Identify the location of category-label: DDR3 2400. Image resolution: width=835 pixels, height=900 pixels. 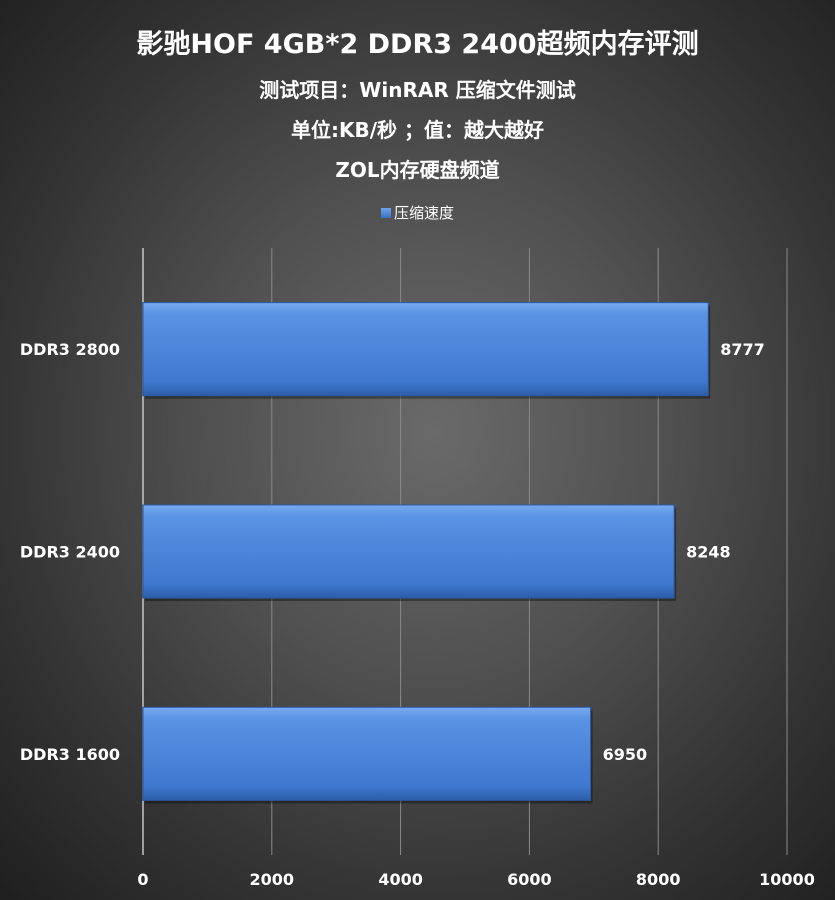
(70, 552).